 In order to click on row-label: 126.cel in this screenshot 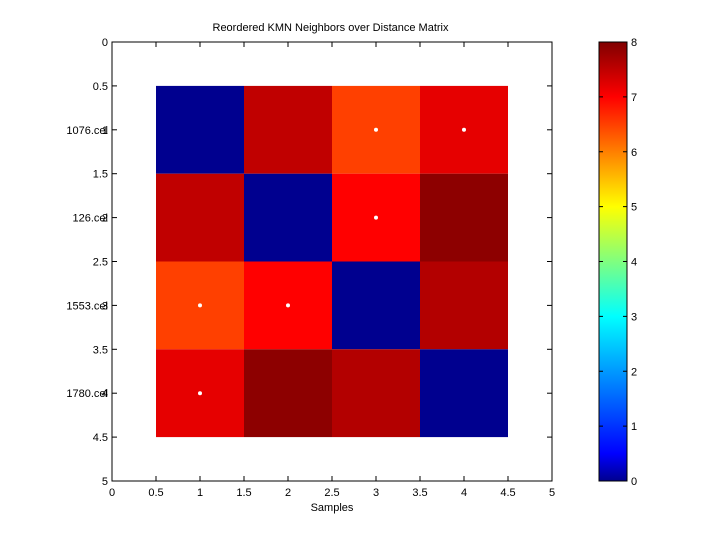, I will do `click(90, 219)`.